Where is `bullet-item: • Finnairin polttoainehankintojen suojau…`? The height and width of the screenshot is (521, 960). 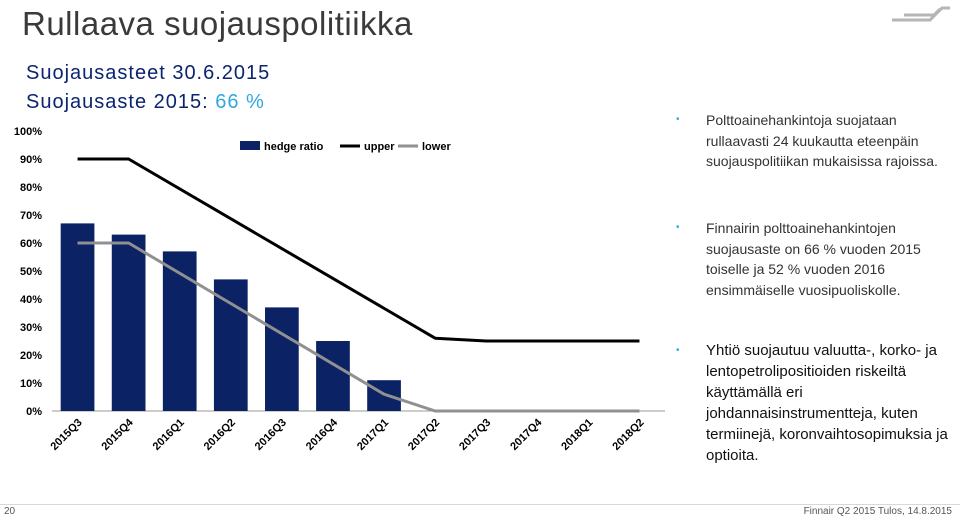 bullet-item: • Finnairin polttoainehankintojen suojau… is located at coordinates (817, 259).